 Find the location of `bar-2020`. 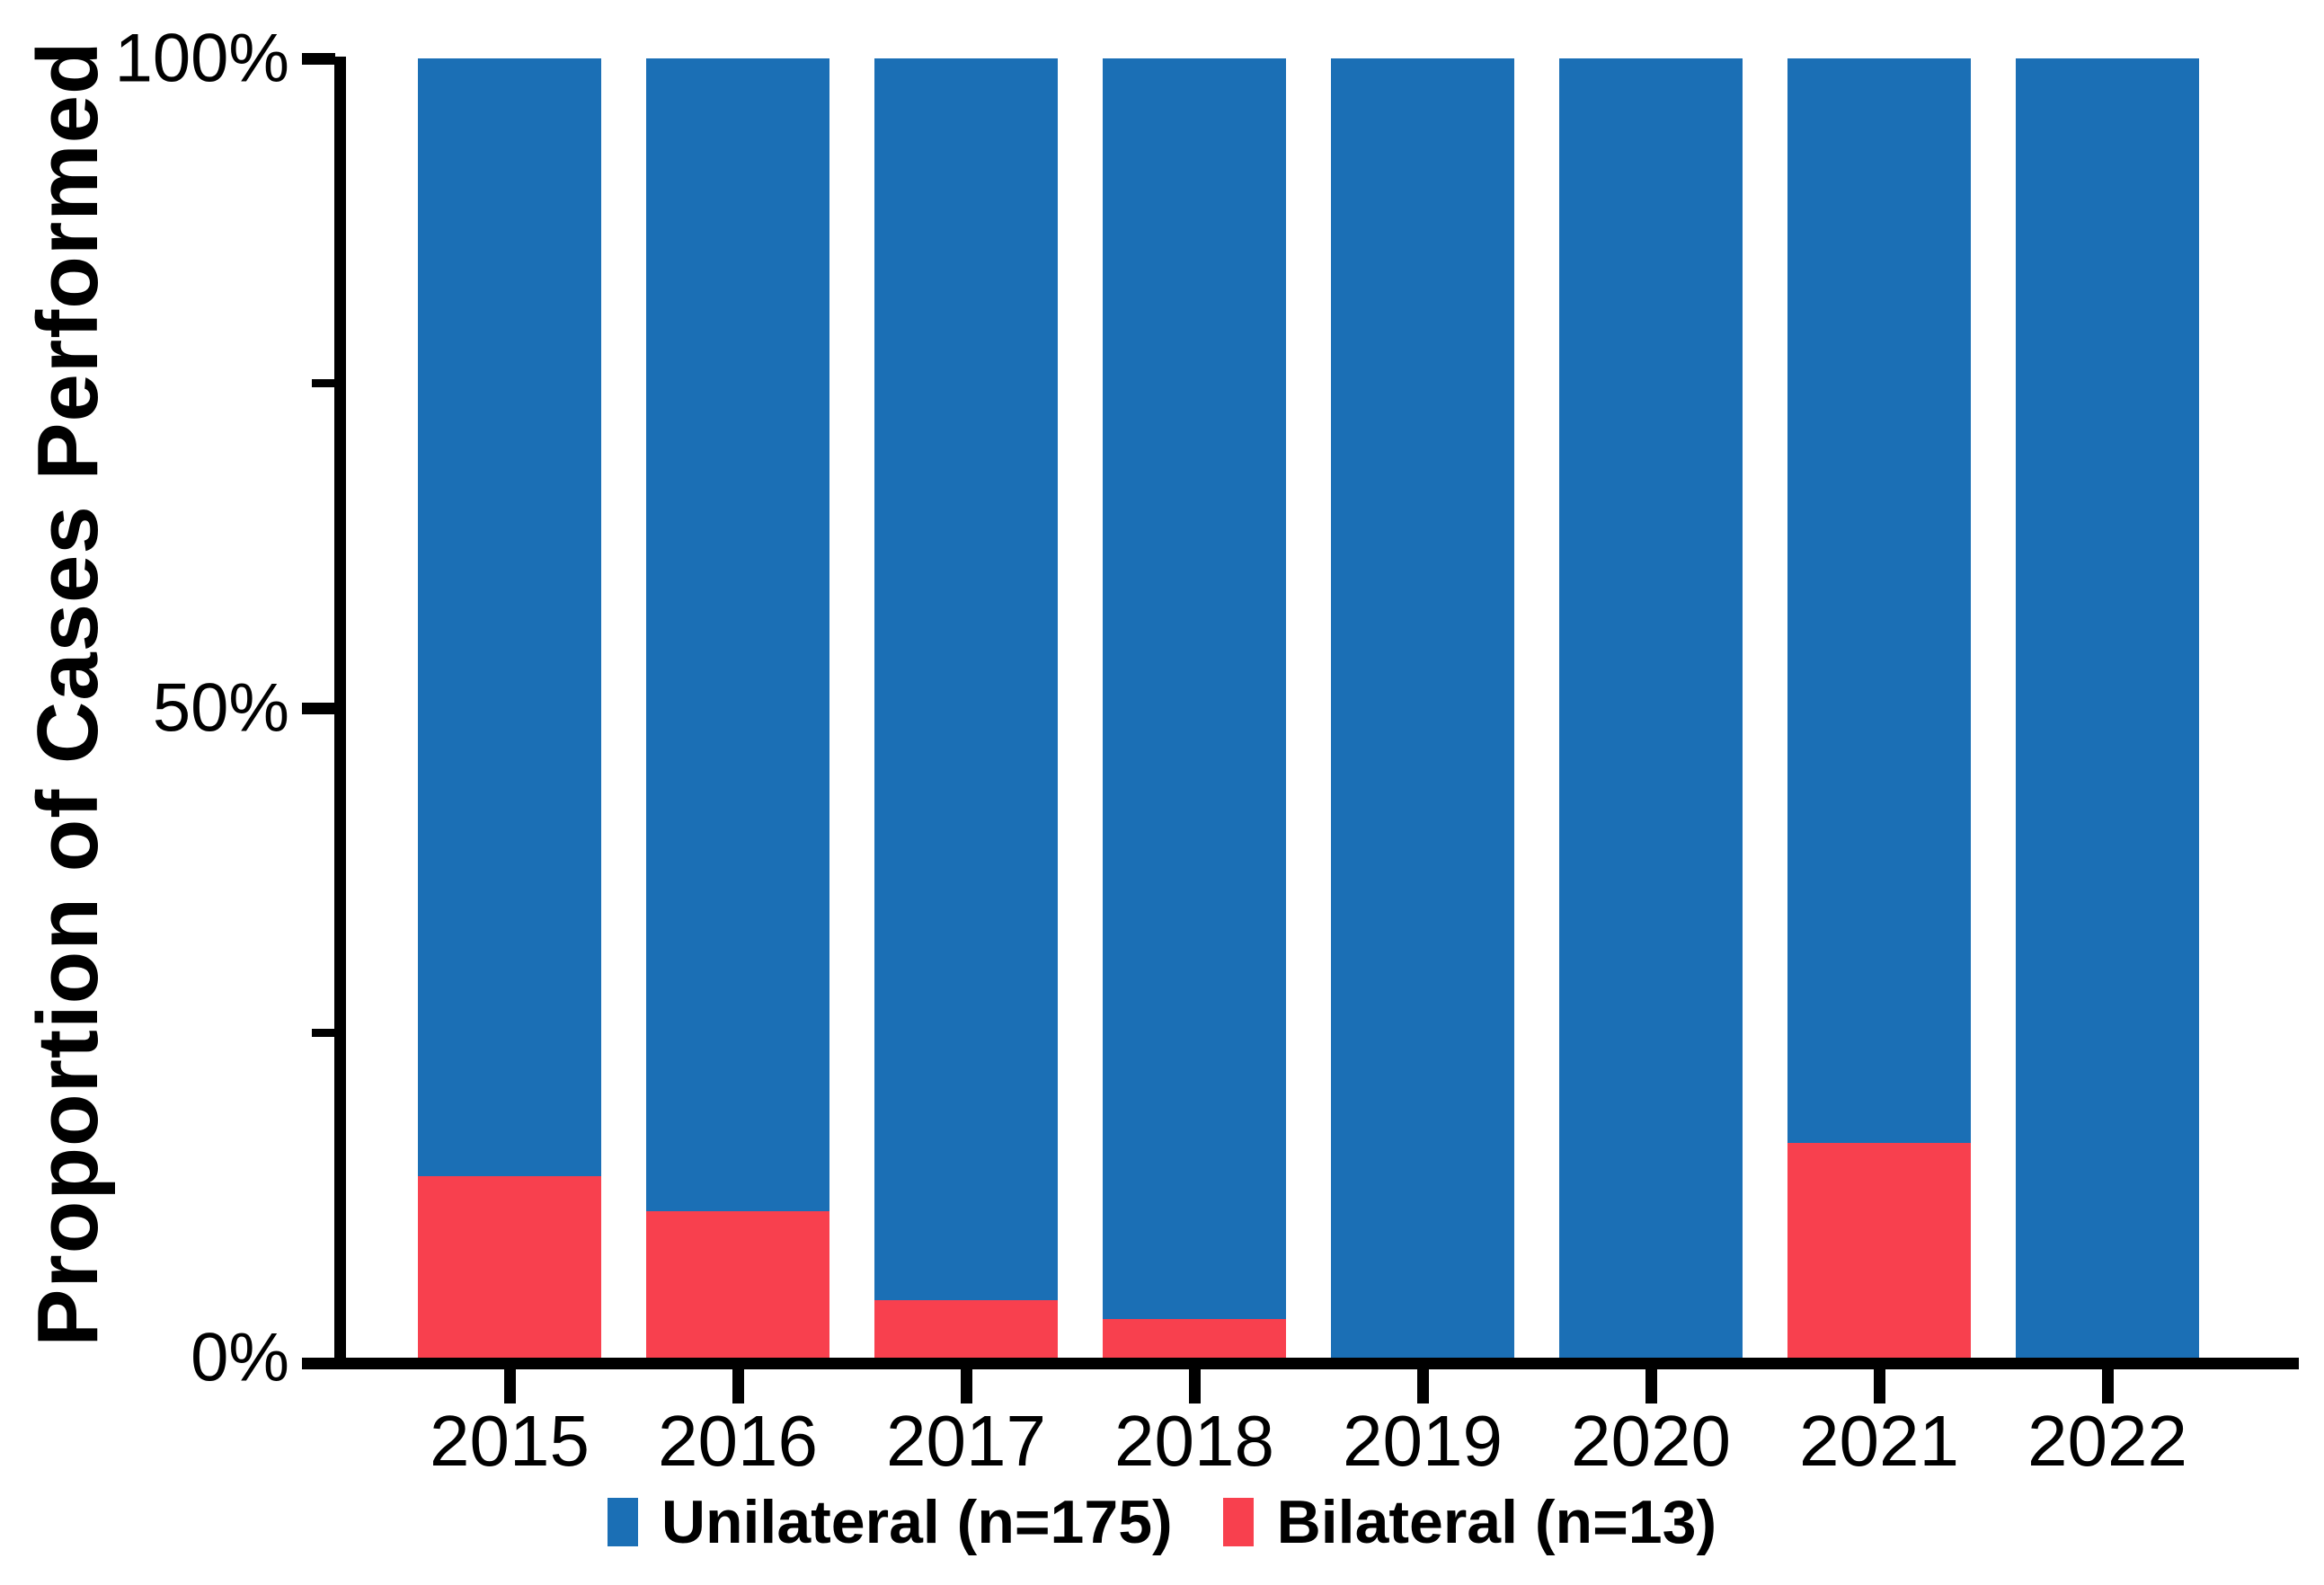

bar-2020 is located at coordinates (1651, 708).